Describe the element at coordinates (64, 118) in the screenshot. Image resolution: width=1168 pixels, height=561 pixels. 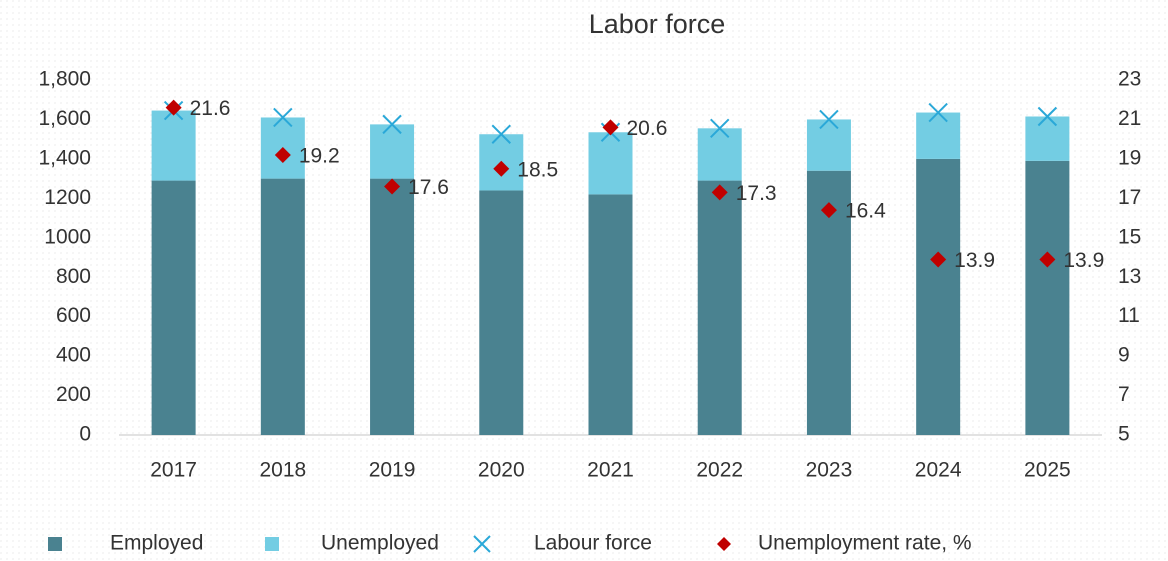
I see `y-tick-label: 1,600` at that location.